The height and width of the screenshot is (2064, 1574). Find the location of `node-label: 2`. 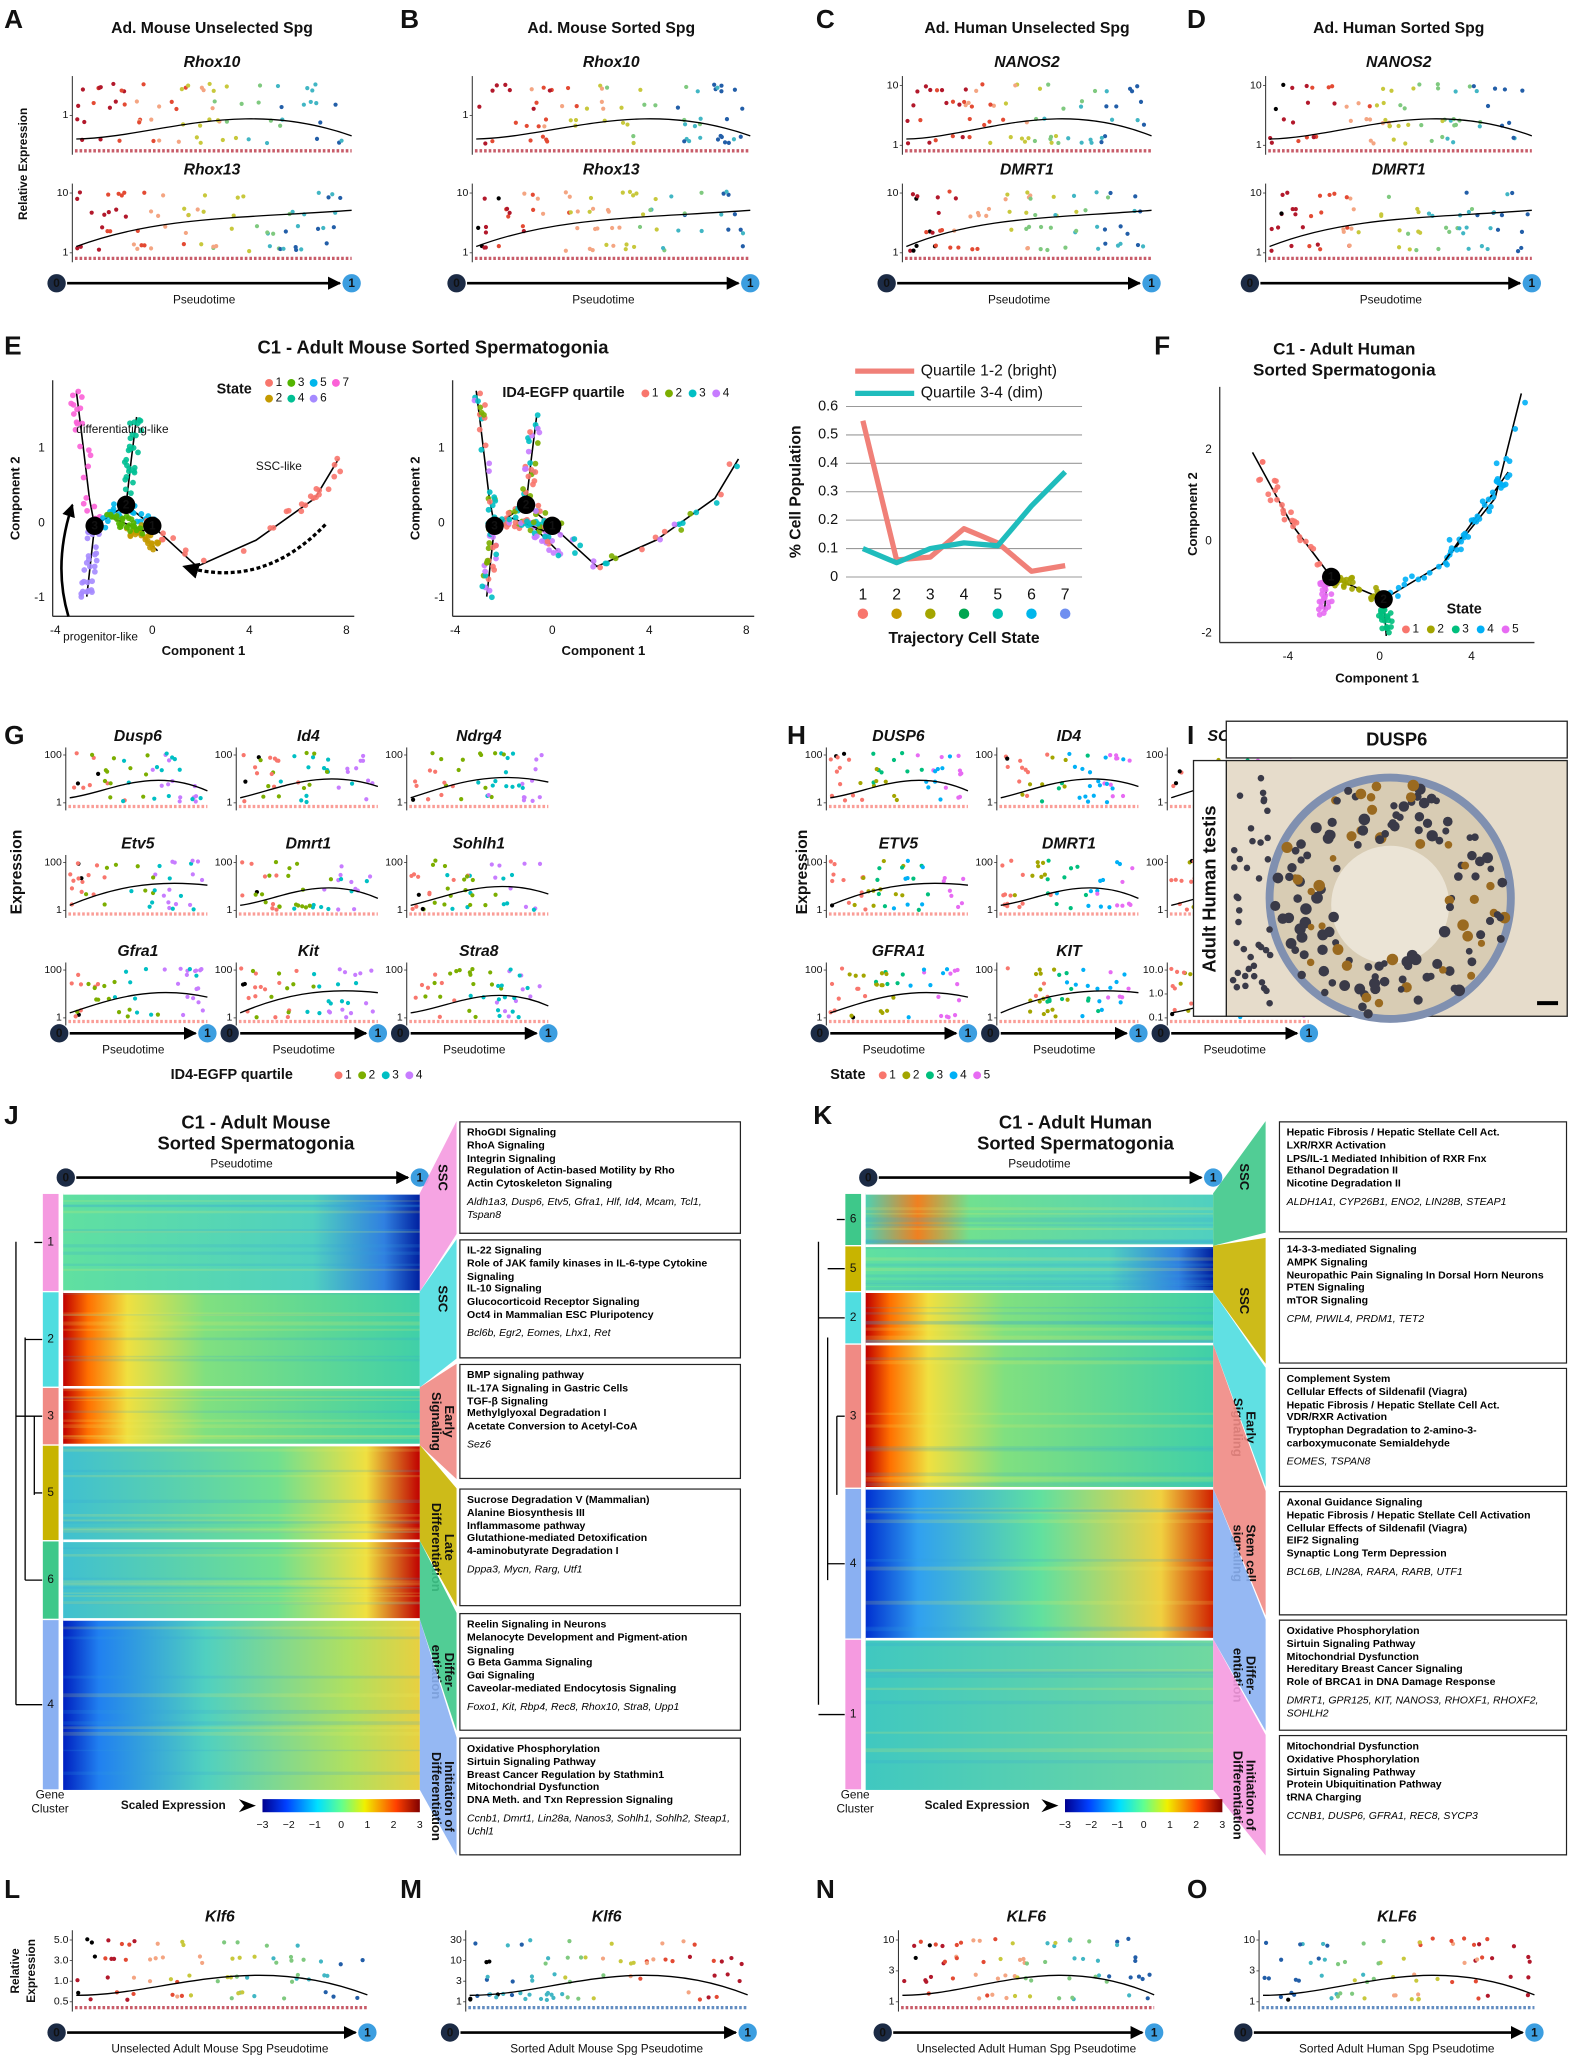

node-label: 2 is located at coordinates (1383, 599).